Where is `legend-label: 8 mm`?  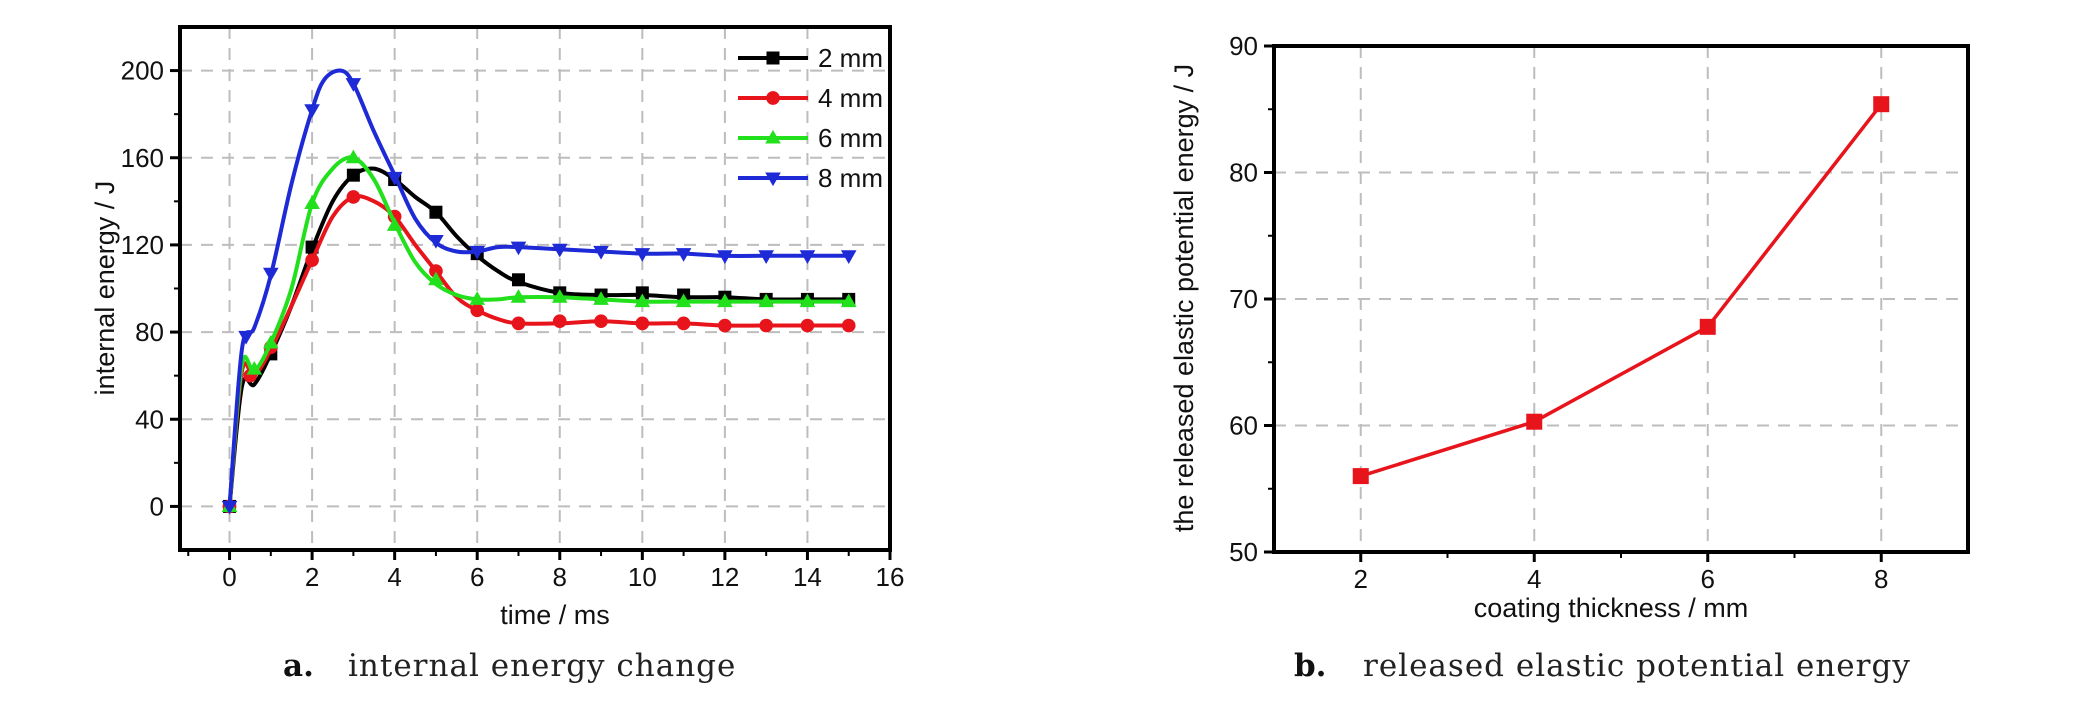 legend-label: 8 mm is located at coordinates (850, 178).